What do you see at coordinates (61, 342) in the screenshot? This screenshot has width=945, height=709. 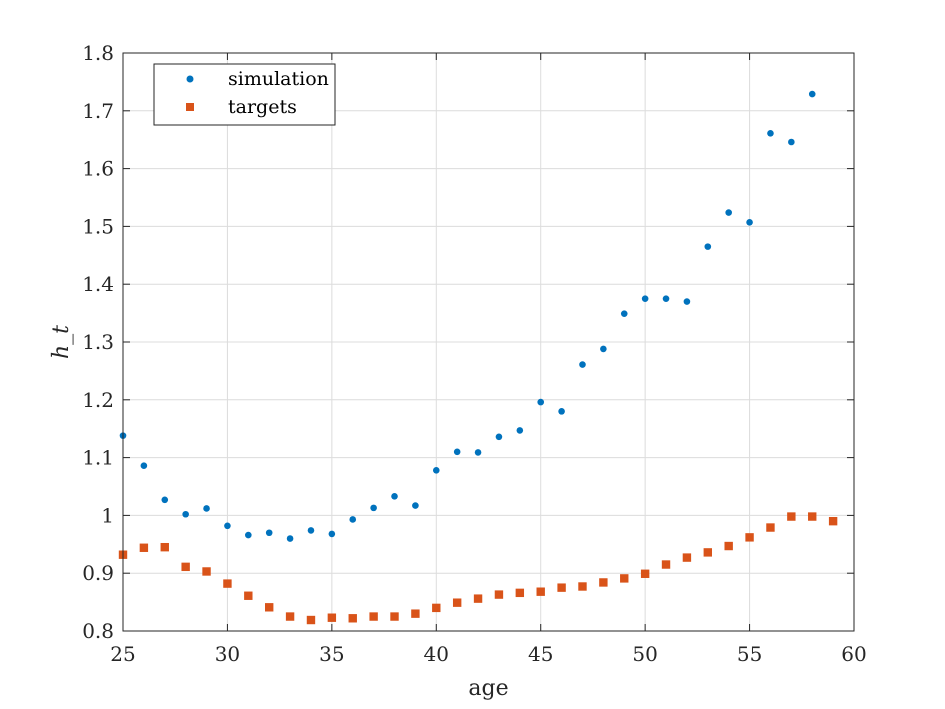 I see `y-axis-label: h_t` at bounding box center [61, 342].